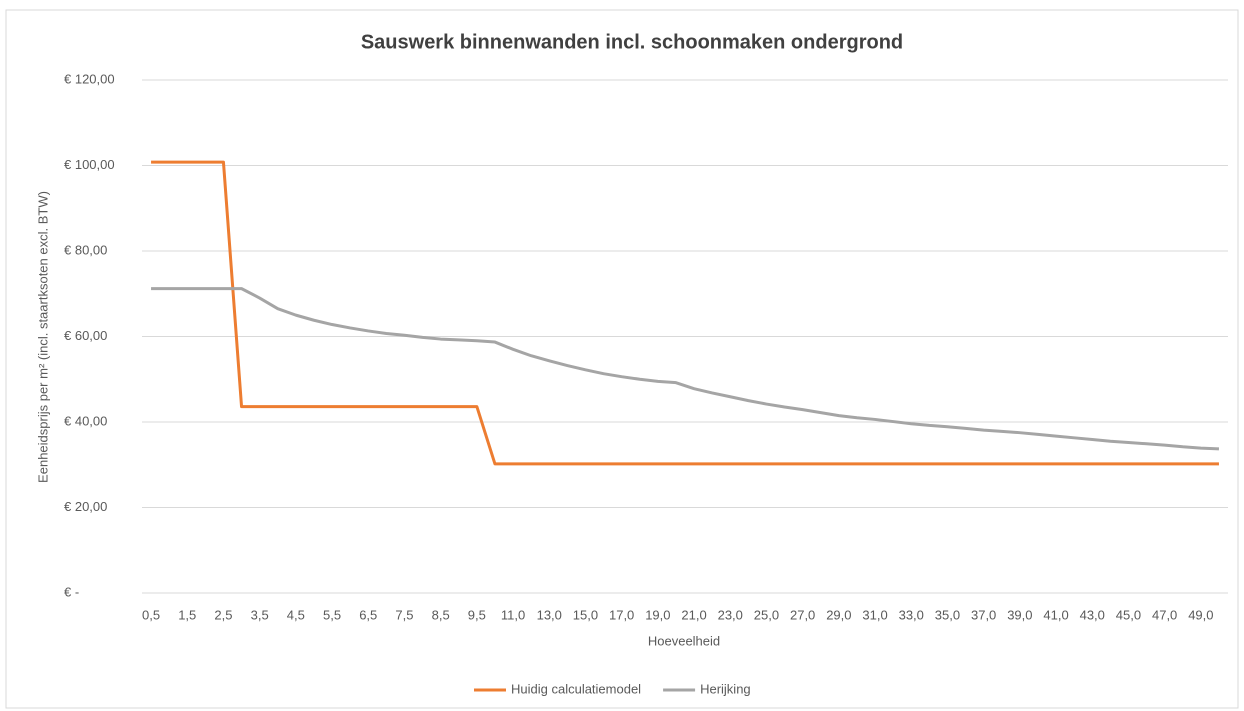 The width and height of the screenshot is (1244, 711). What do you see at coordinates (89, 78) in the screenshot?
I see `y-tick-label: € 120,00` at bounding box center [89, 78].